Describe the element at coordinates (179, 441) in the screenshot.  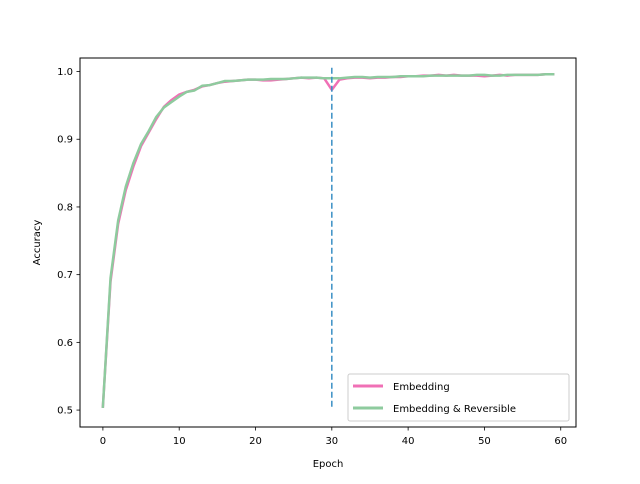
I see `x-tick-label: 10` at that location.